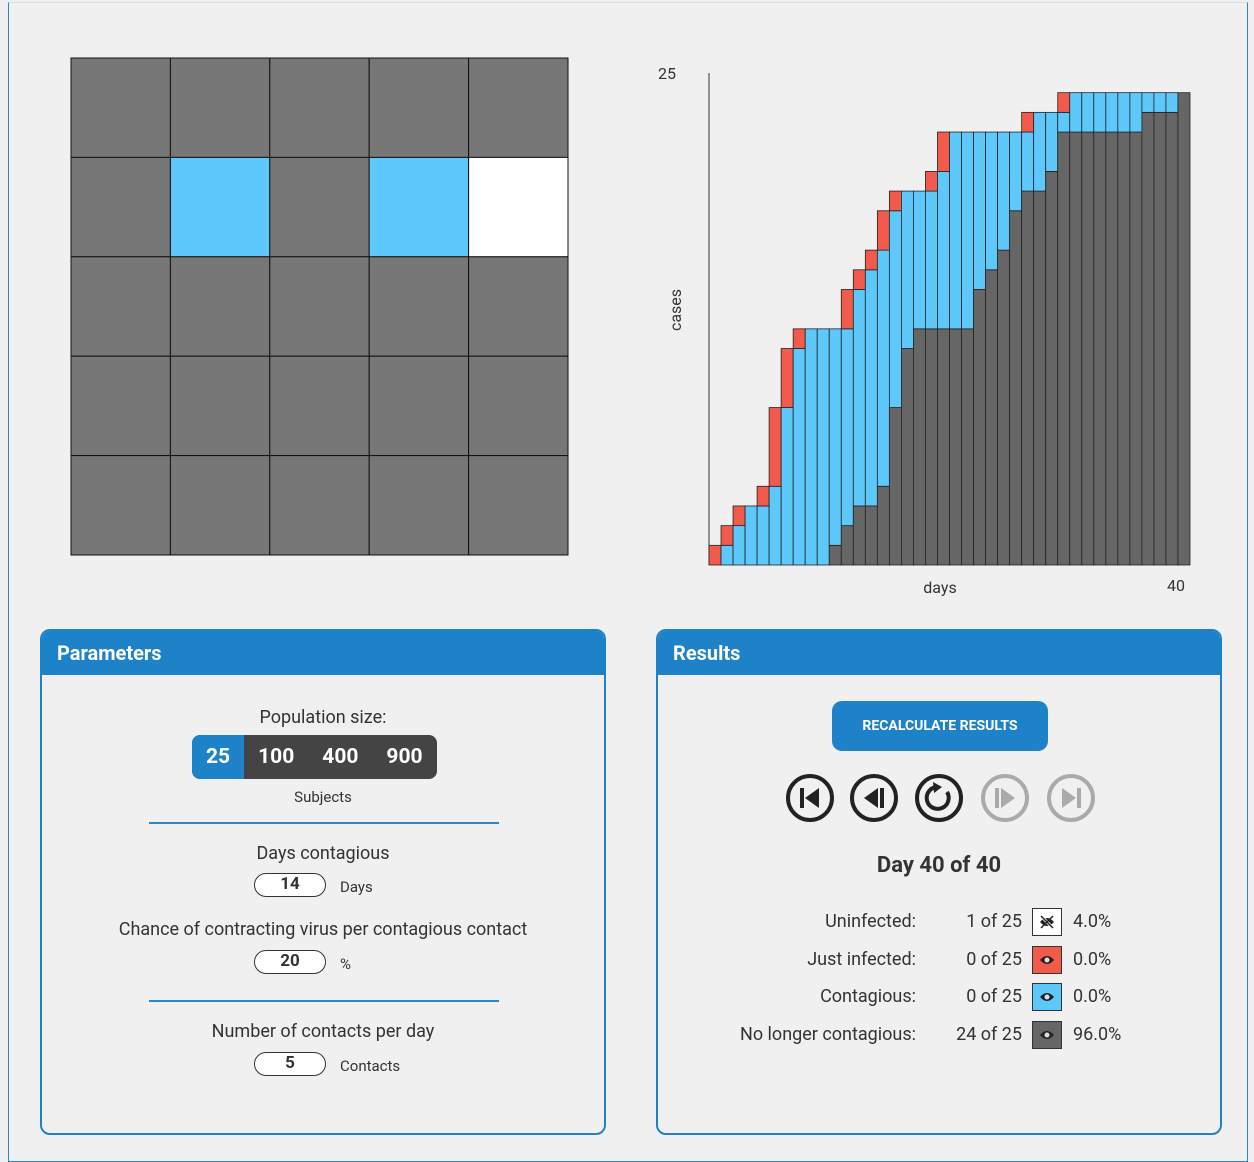 The image size is (1254, 1162). What do you see at coordinates (861, 959) in the screenshot?
I see `row-label: Just infected:` at bounding box center [861, 959].